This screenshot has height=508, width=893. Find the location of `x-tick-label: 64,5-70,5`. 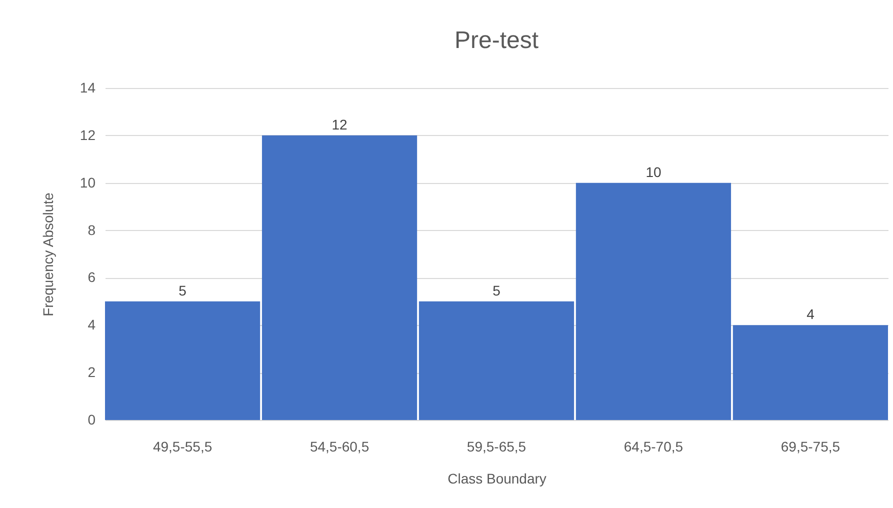

x-tick-label: 64,5-70,5 is located at coordinates (654, 446).